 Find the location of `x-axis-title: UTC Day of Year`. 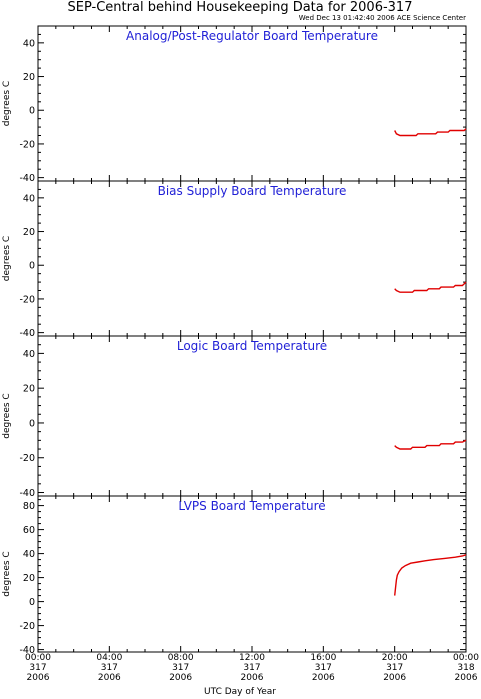

x-axis-title: UTC Day of Year is located at coordinates (240, 692).